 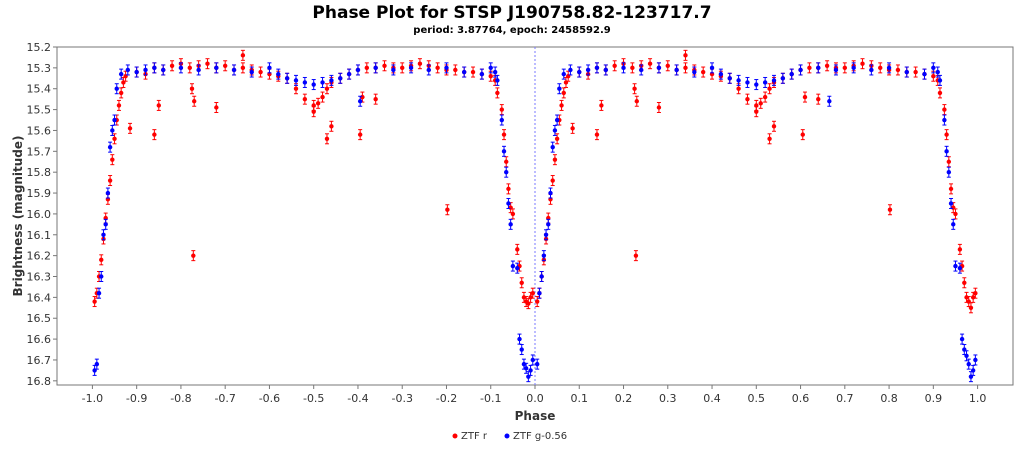 What do you see at coordinates (455, 436) in the screenshot?
I see `legend-marker` at bounding box center [455, 436].